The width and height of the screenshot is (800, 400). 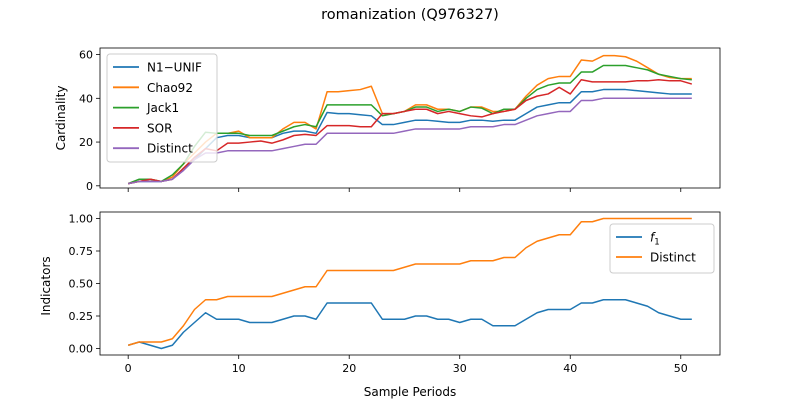 What do you see at coordinates (410, 15) in the screenshot?
I see `figure-title: romanization (Q976327)` at bounding box center [410, 15].